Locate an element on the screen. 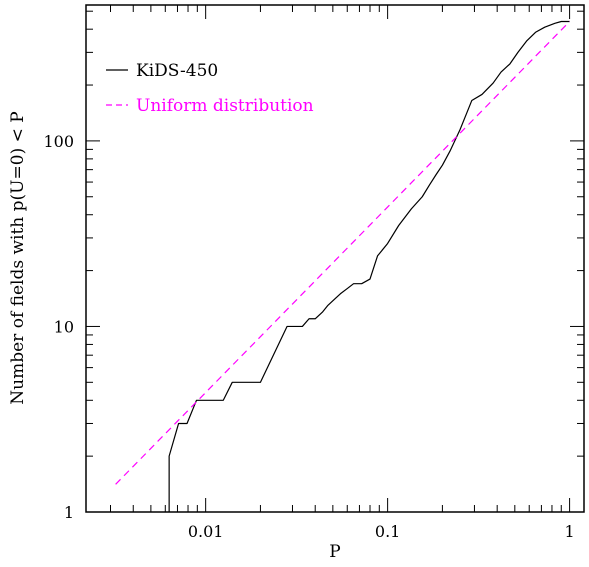 This screenshot has width=589, height=567. y-axis-label: Number of fields with p(U=0) < P is located at coordinates (18, 257).